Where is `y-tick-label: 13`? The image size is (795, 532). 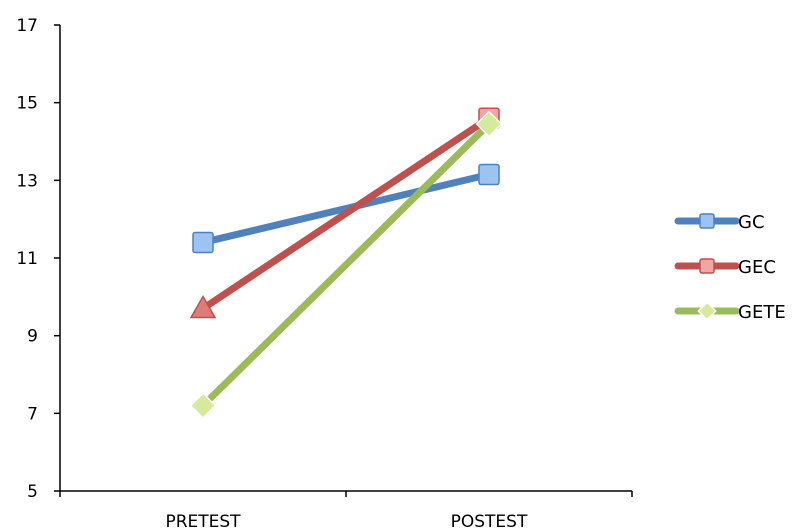 y-tick-label: 13 is located at coordinates (27, 181).